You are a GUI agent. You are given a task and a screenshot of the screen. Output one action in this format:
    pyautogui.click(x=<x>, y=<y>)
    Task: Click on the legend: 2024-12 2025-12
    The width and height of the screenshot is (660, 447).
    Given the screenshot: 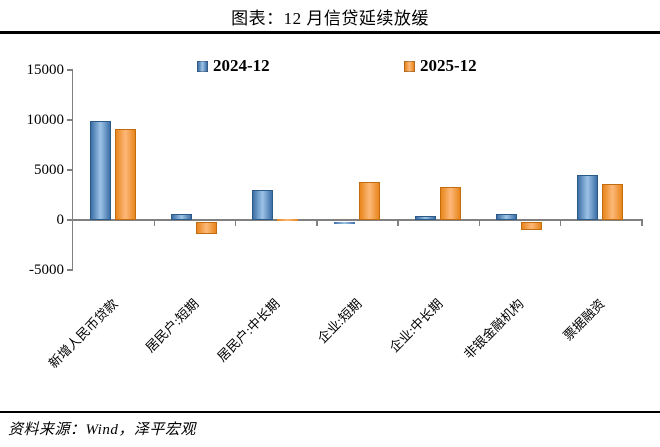 What is the action you would take?
    pyautogui.click(x=330, y=66)
    